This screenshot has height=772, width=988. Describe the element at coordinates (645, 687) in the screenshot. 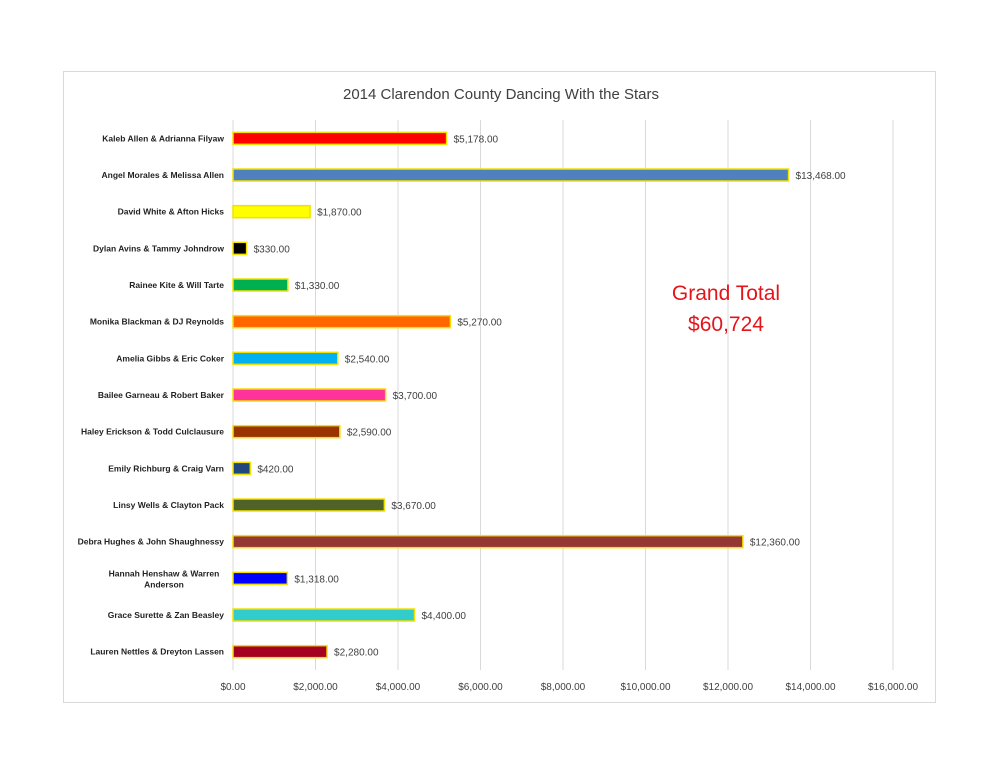

I see `x-tick-label: $10,000.00` at that location.